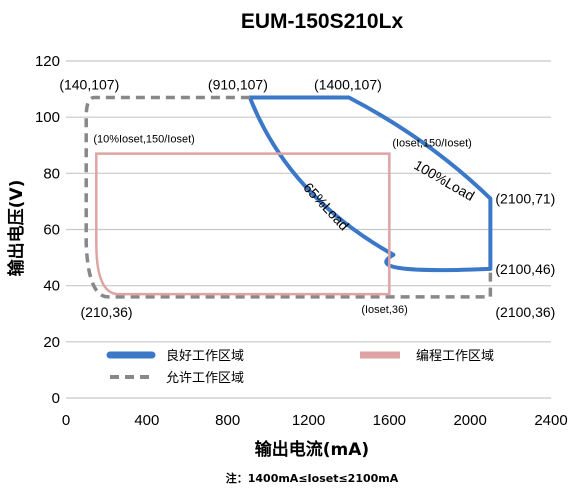 Image resolution: width=575 pixels, height=493 pixels. Describe the element at coordinates (238, 85) in the screenshot. I see `point-label-910-107: (910,107)` at that location.